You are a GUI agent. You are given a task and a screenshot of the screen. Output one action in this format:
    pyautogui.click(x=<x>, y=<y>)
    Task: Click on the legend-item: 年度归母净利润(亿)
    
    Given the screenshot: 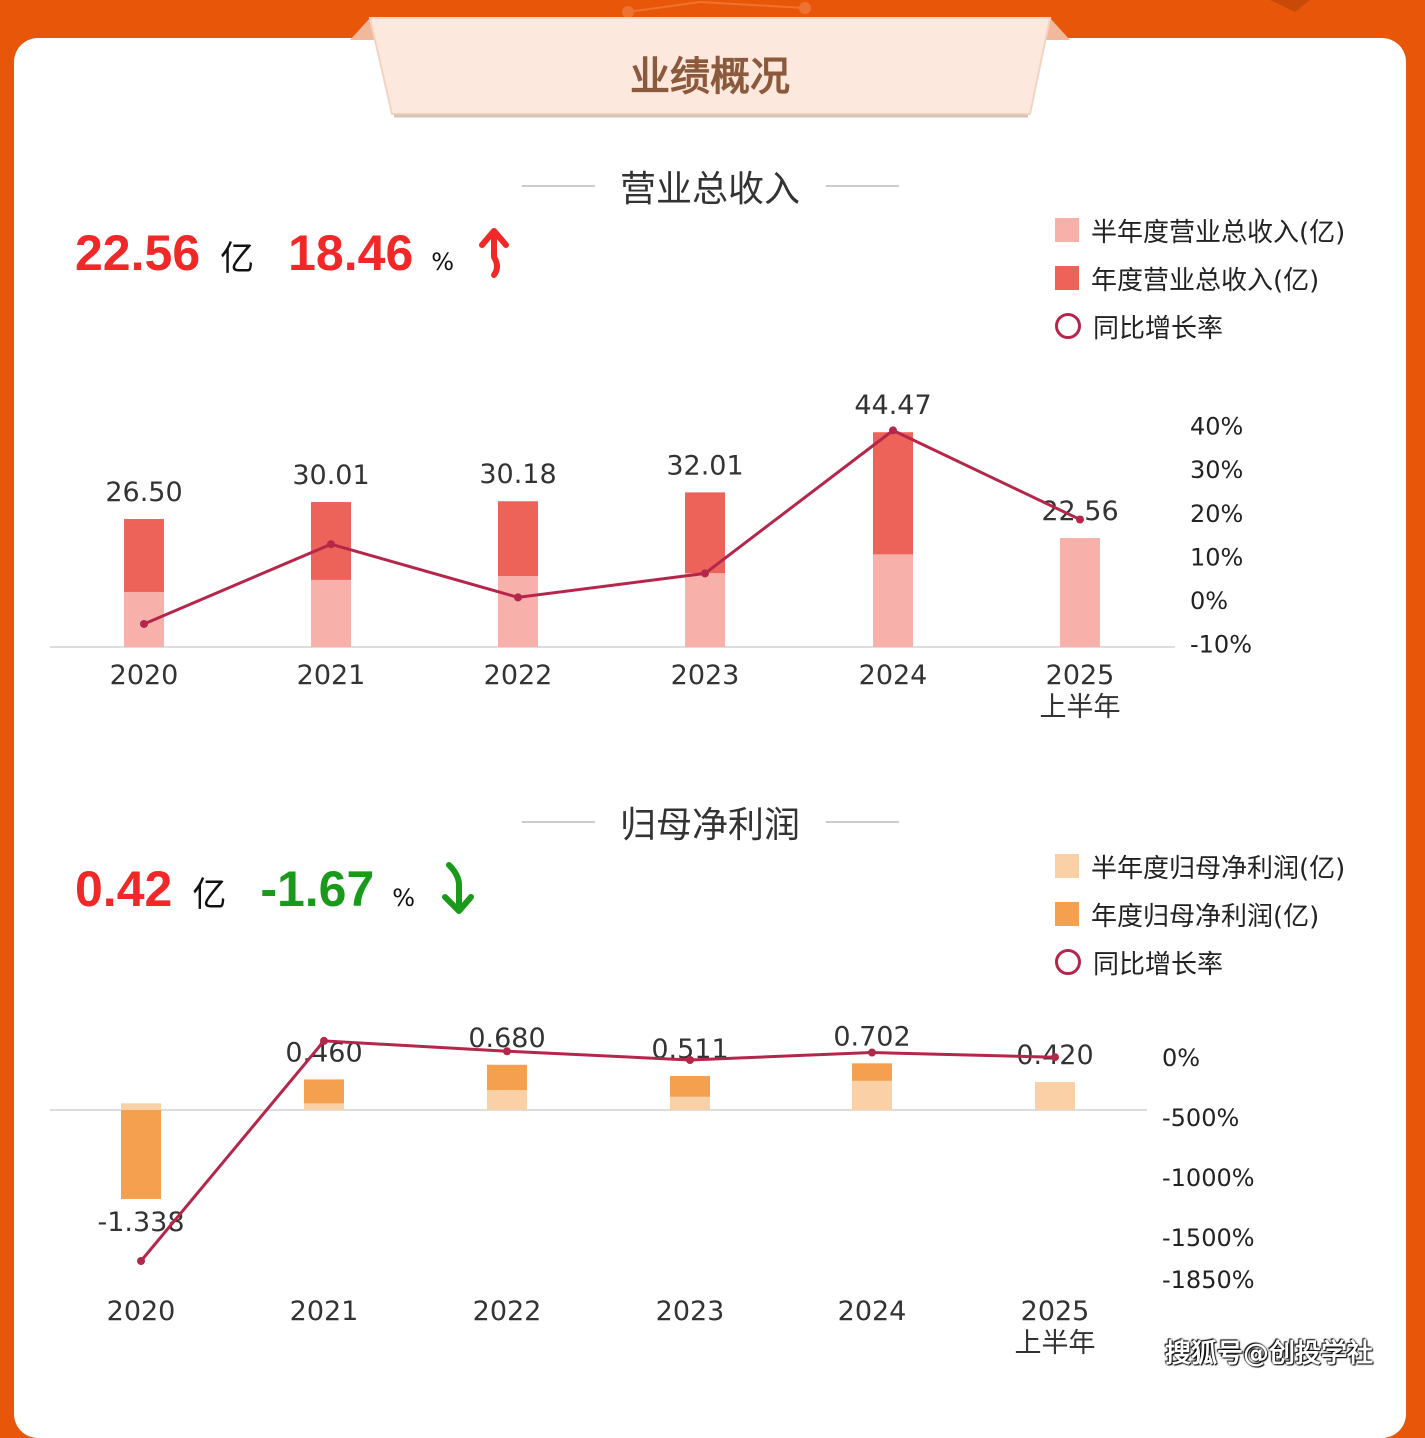 What is the action you would take?
    pyautogui.click(x=1200, y=914)
    